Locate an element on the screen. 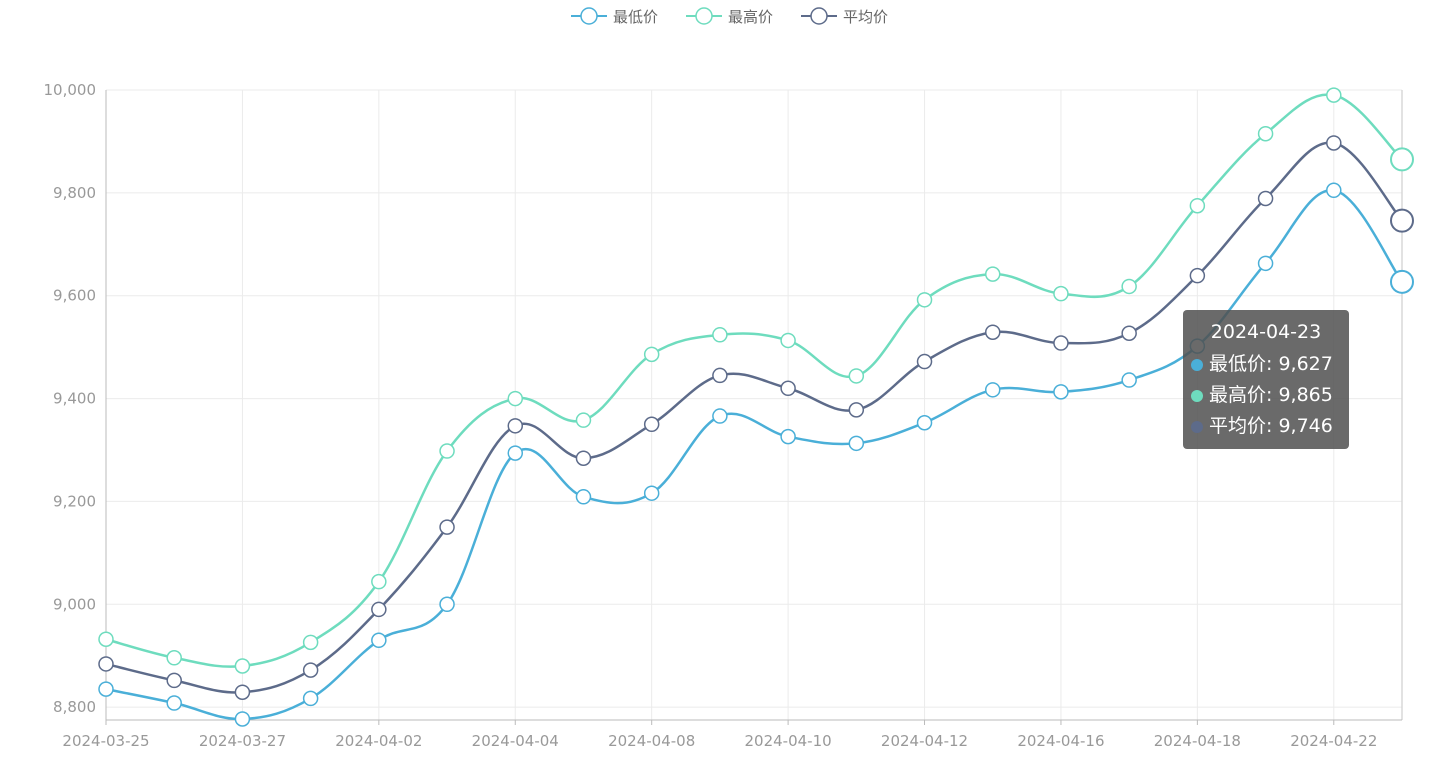 The image size is (1437, 763). tooltip-avg-dot is located at coordinates (1197, 426).